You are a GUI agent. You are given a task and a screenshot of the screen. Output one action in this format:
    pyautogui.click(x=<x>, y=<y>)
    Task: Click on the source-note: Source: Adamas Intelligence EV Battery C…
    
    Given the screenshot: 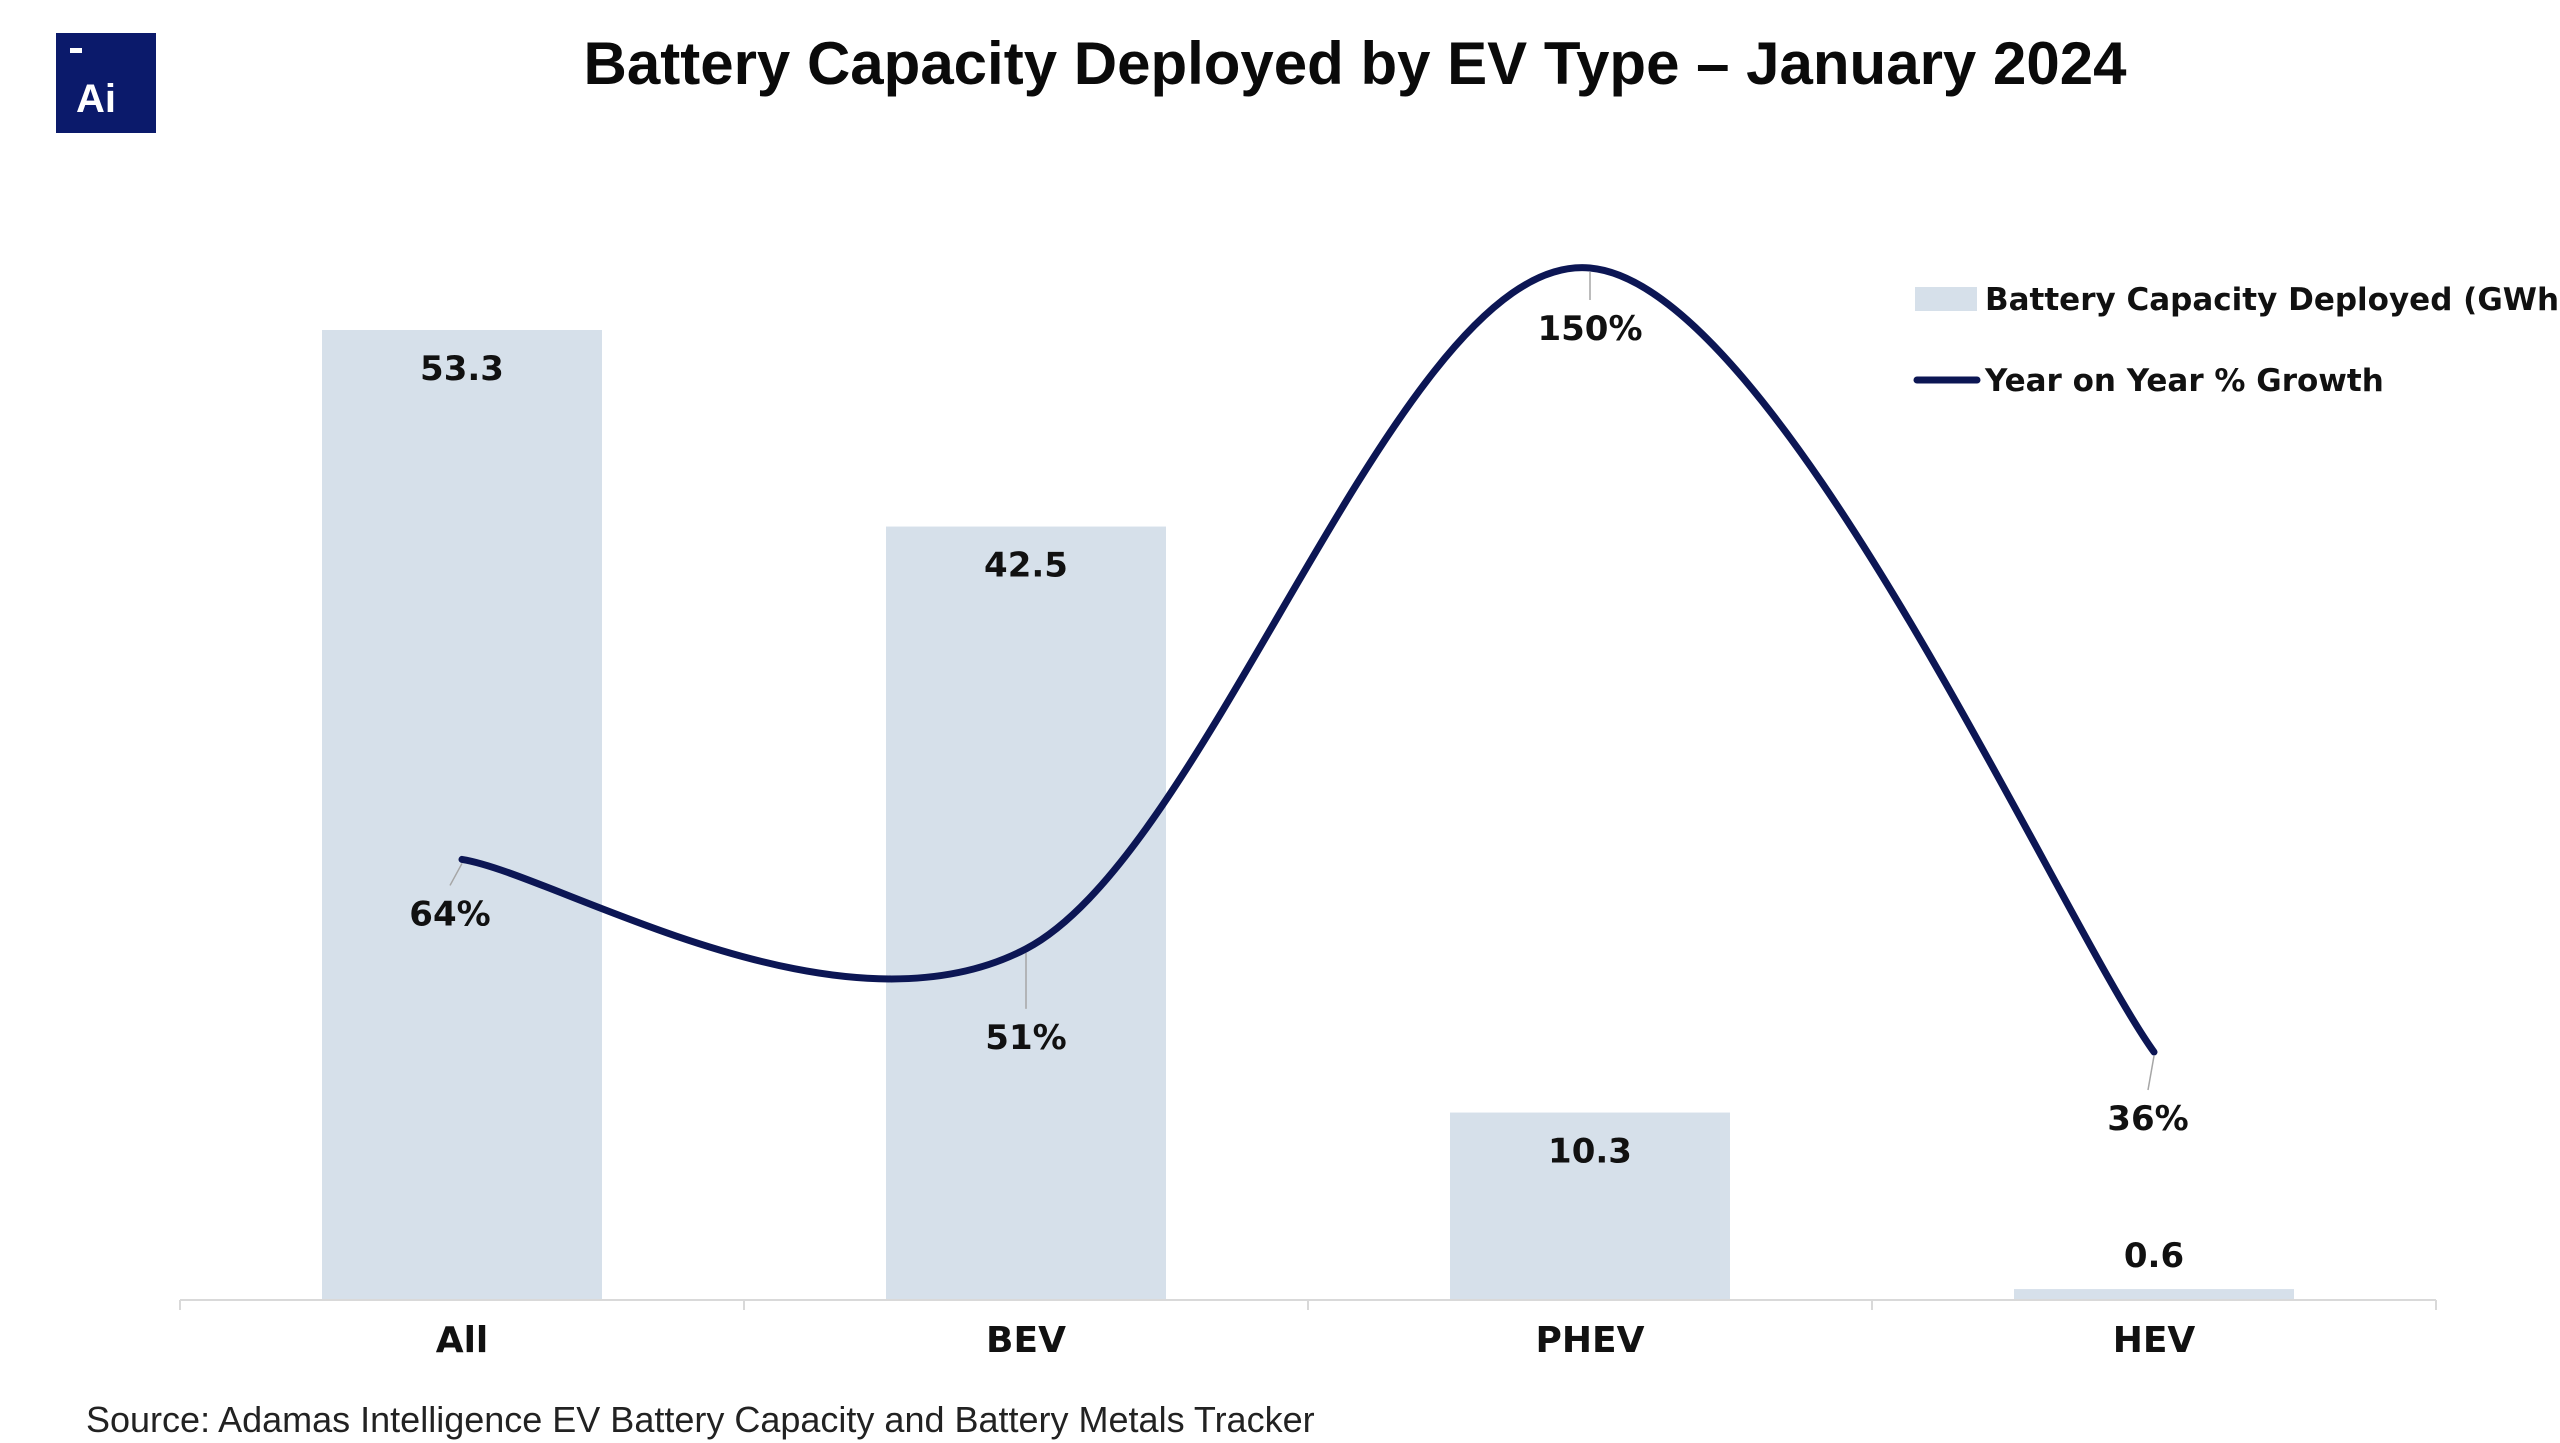 What is the action you would take?
    pyautogui.click(x=700, y=1419)
    